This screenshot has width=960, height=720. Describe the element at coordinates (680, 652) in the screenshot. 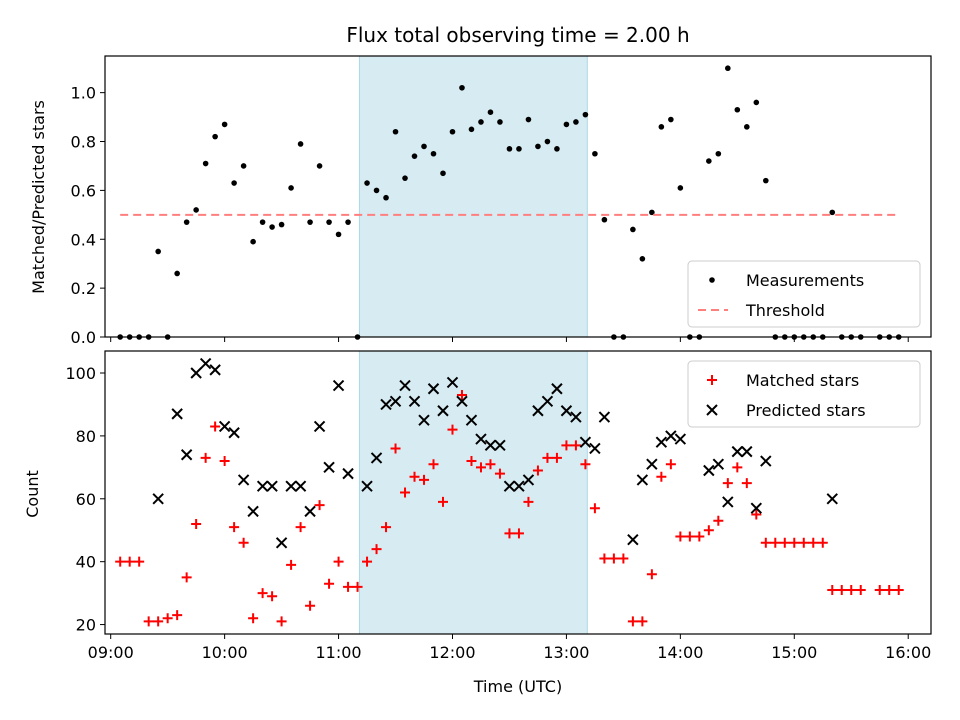

I see `x-tick-label: 14:00` at that location.